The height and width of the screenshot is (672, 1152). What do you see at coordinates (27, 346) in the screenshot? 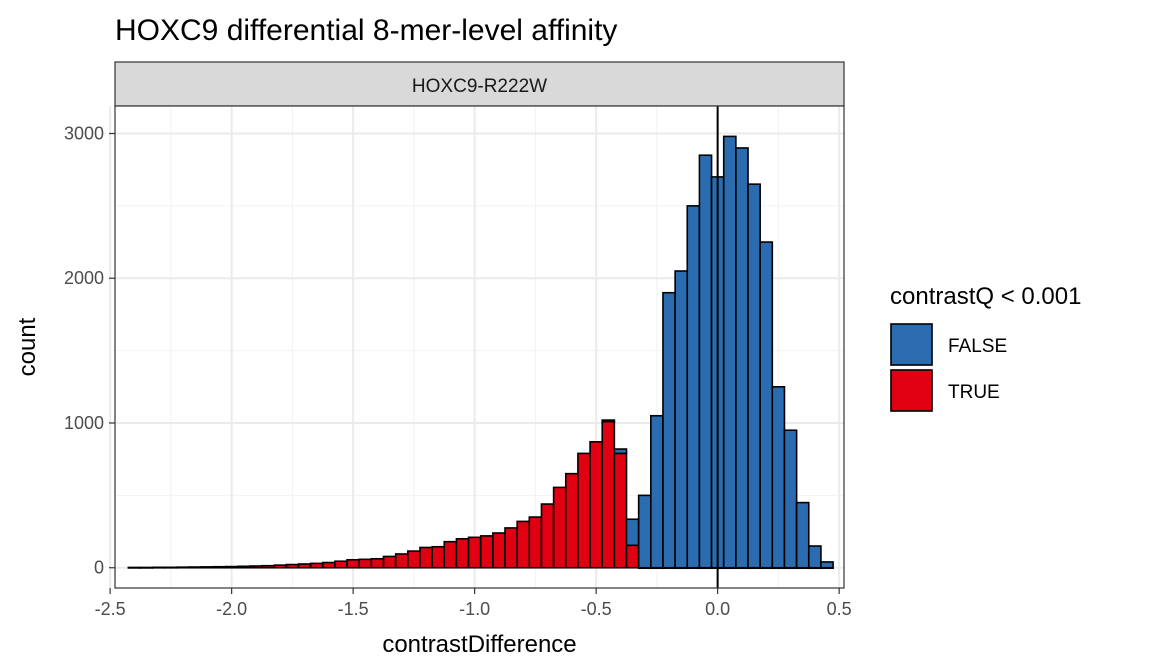
I see `y-axis-title: count` at bounding box center [27, 346].